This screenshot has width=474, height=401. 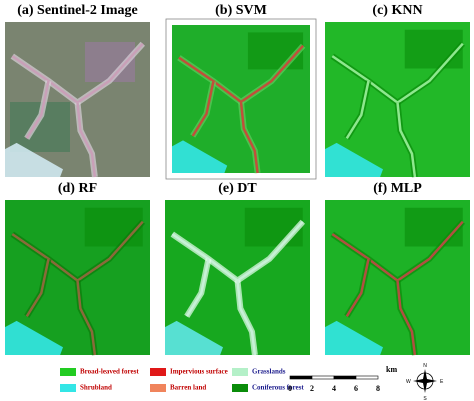 What do you see at coordinates (199, 372) in the screenshot?
I see `legend-label: Impervious surface` at bounding box center [199, 372].